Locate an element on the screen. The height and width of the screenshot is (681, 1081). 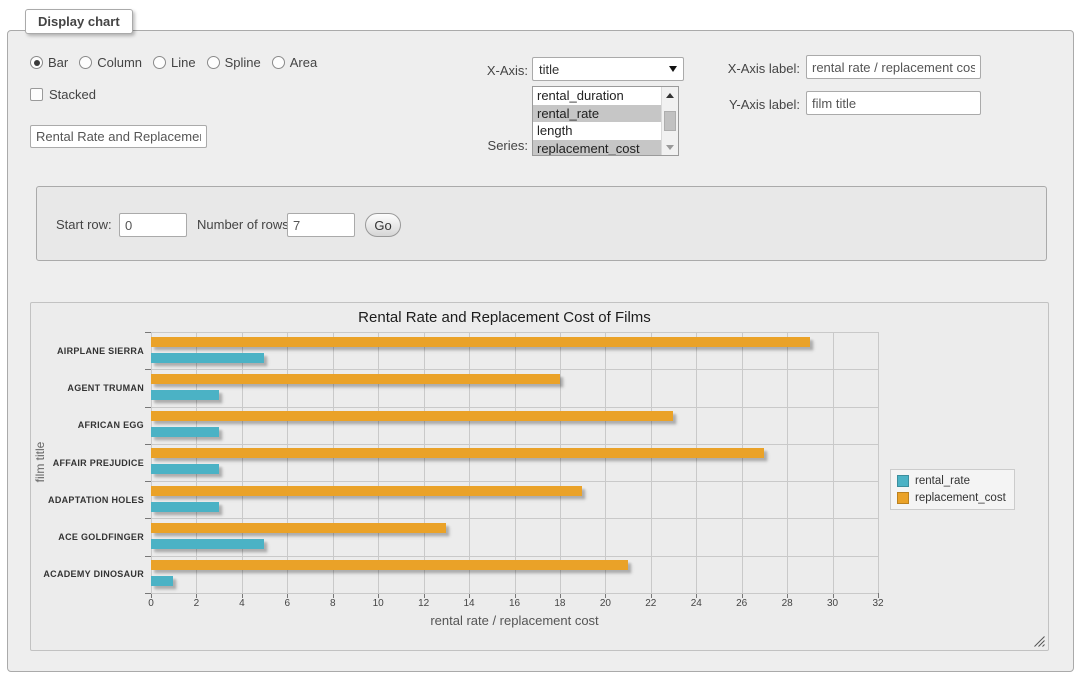
legend-swatch is located at coordinates (903, 481).